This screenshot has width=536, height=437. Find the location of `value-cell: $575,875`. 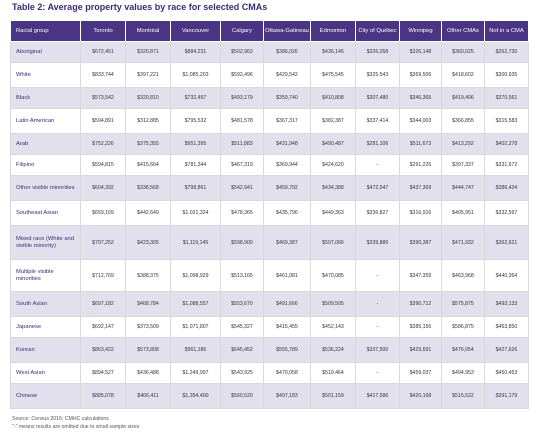

value-cell: $575,875 is located at coordinates (463, 304).